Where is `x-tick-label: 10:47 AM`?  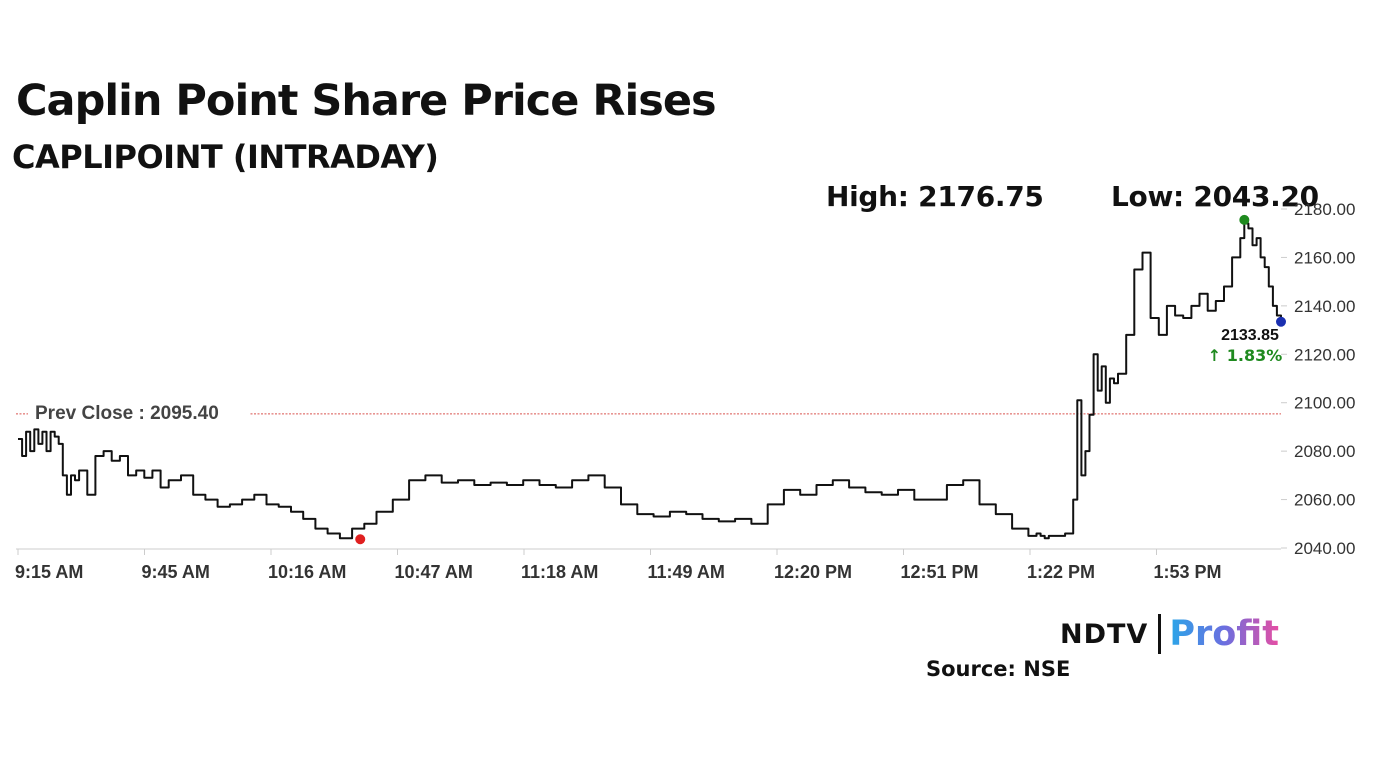
x-tick-label: 10:47 AM is located at coordinates (434, 572).